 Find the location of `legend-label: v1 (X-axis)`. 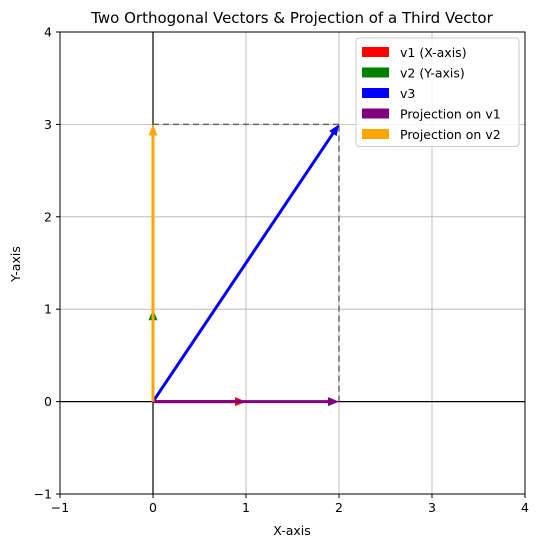

legend-label: v1 (X-axis) is located at coordinates (433, 52).